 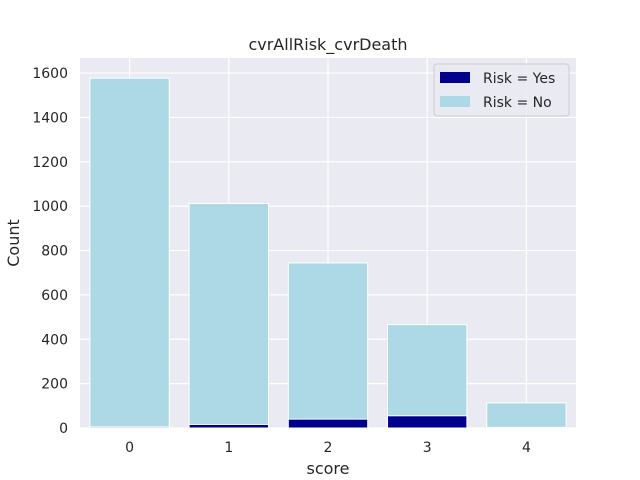 I want to click on x-tick-label: 2, so click(x=328, y=448).